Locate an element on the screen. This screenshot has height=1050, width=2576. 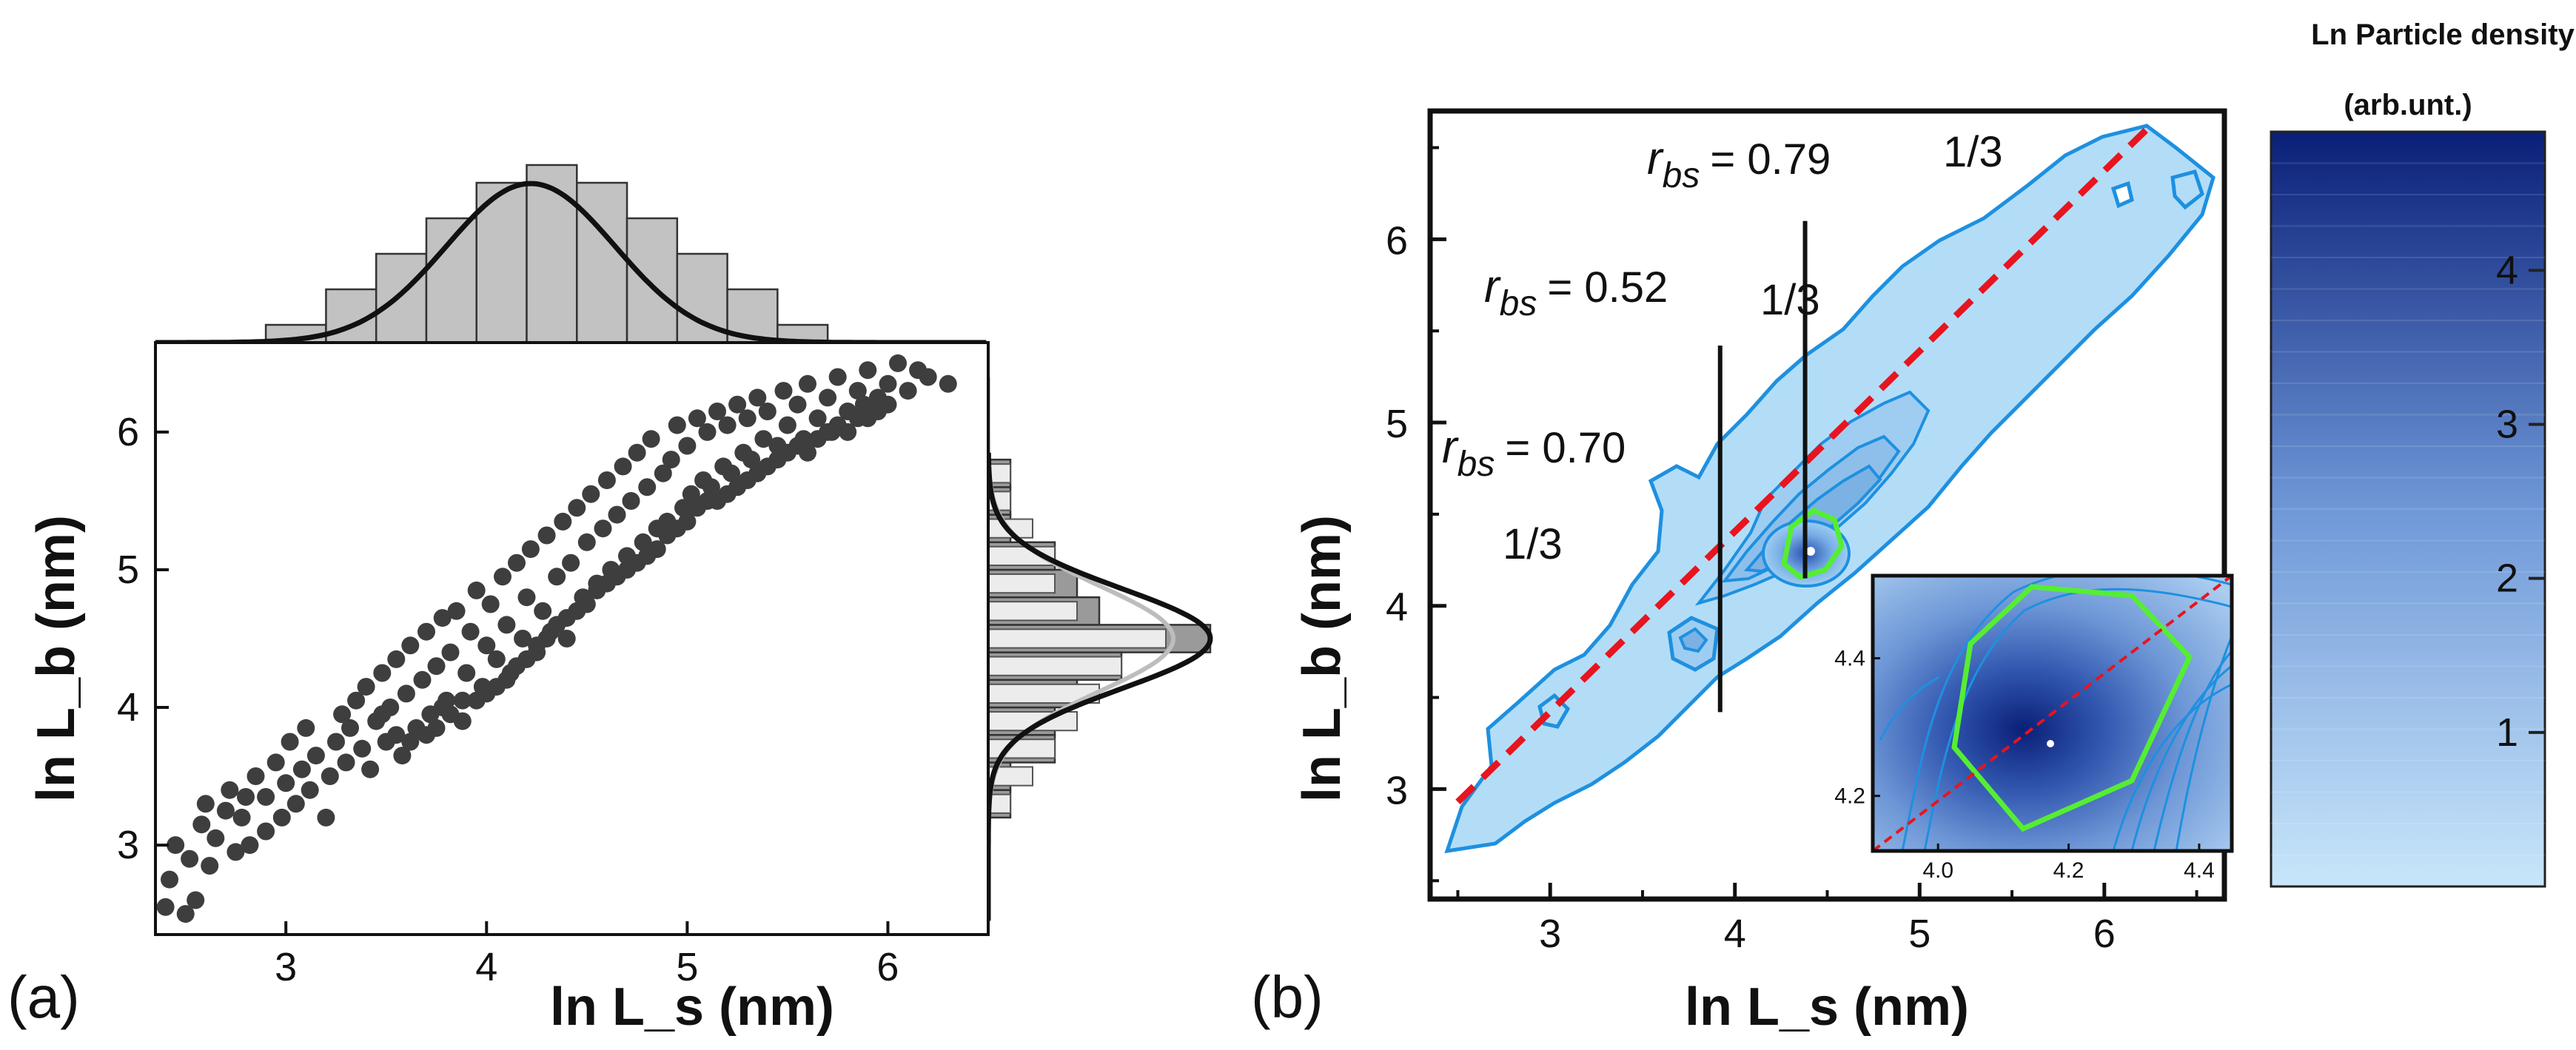
colorbar-gradient is located at coordinates (2408, 509).